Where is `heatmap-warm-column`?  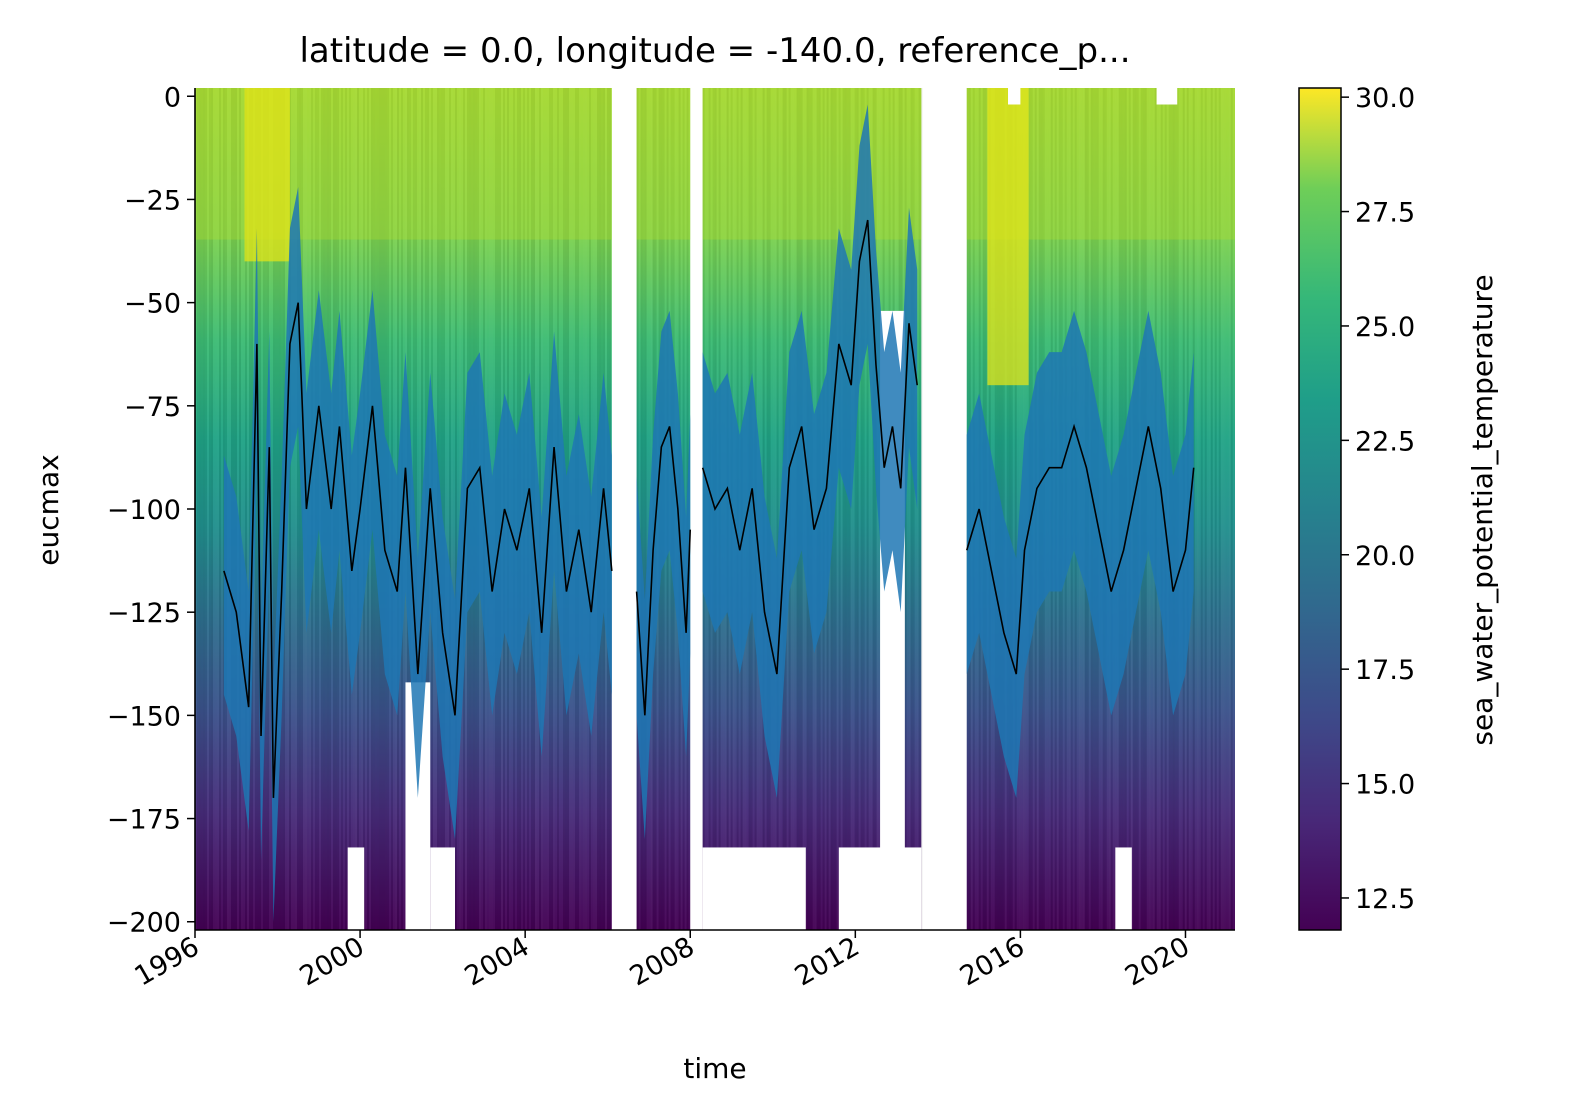
heatmap-warm-column is located at coordinates (267, 175).